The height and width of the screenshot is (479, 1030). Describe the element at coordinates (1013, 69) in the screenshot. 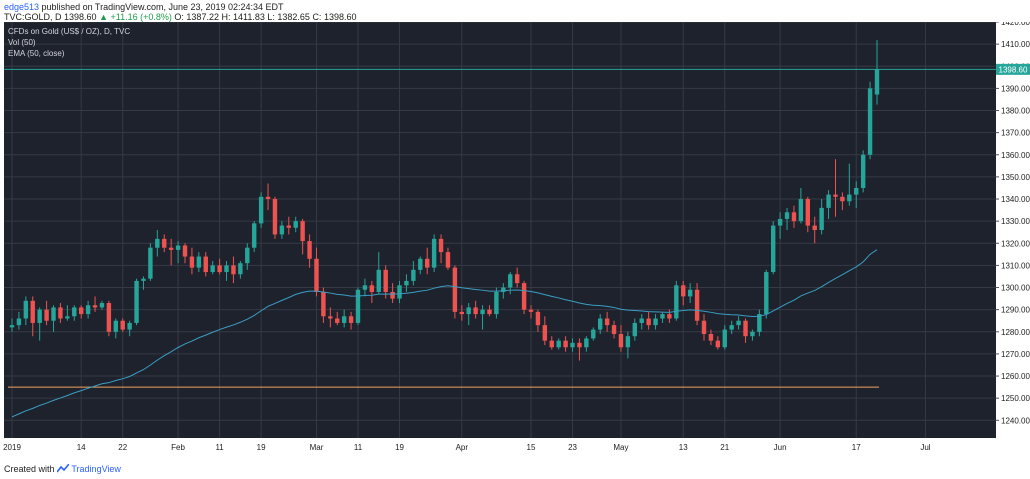

I see `last-price-box` at that location.